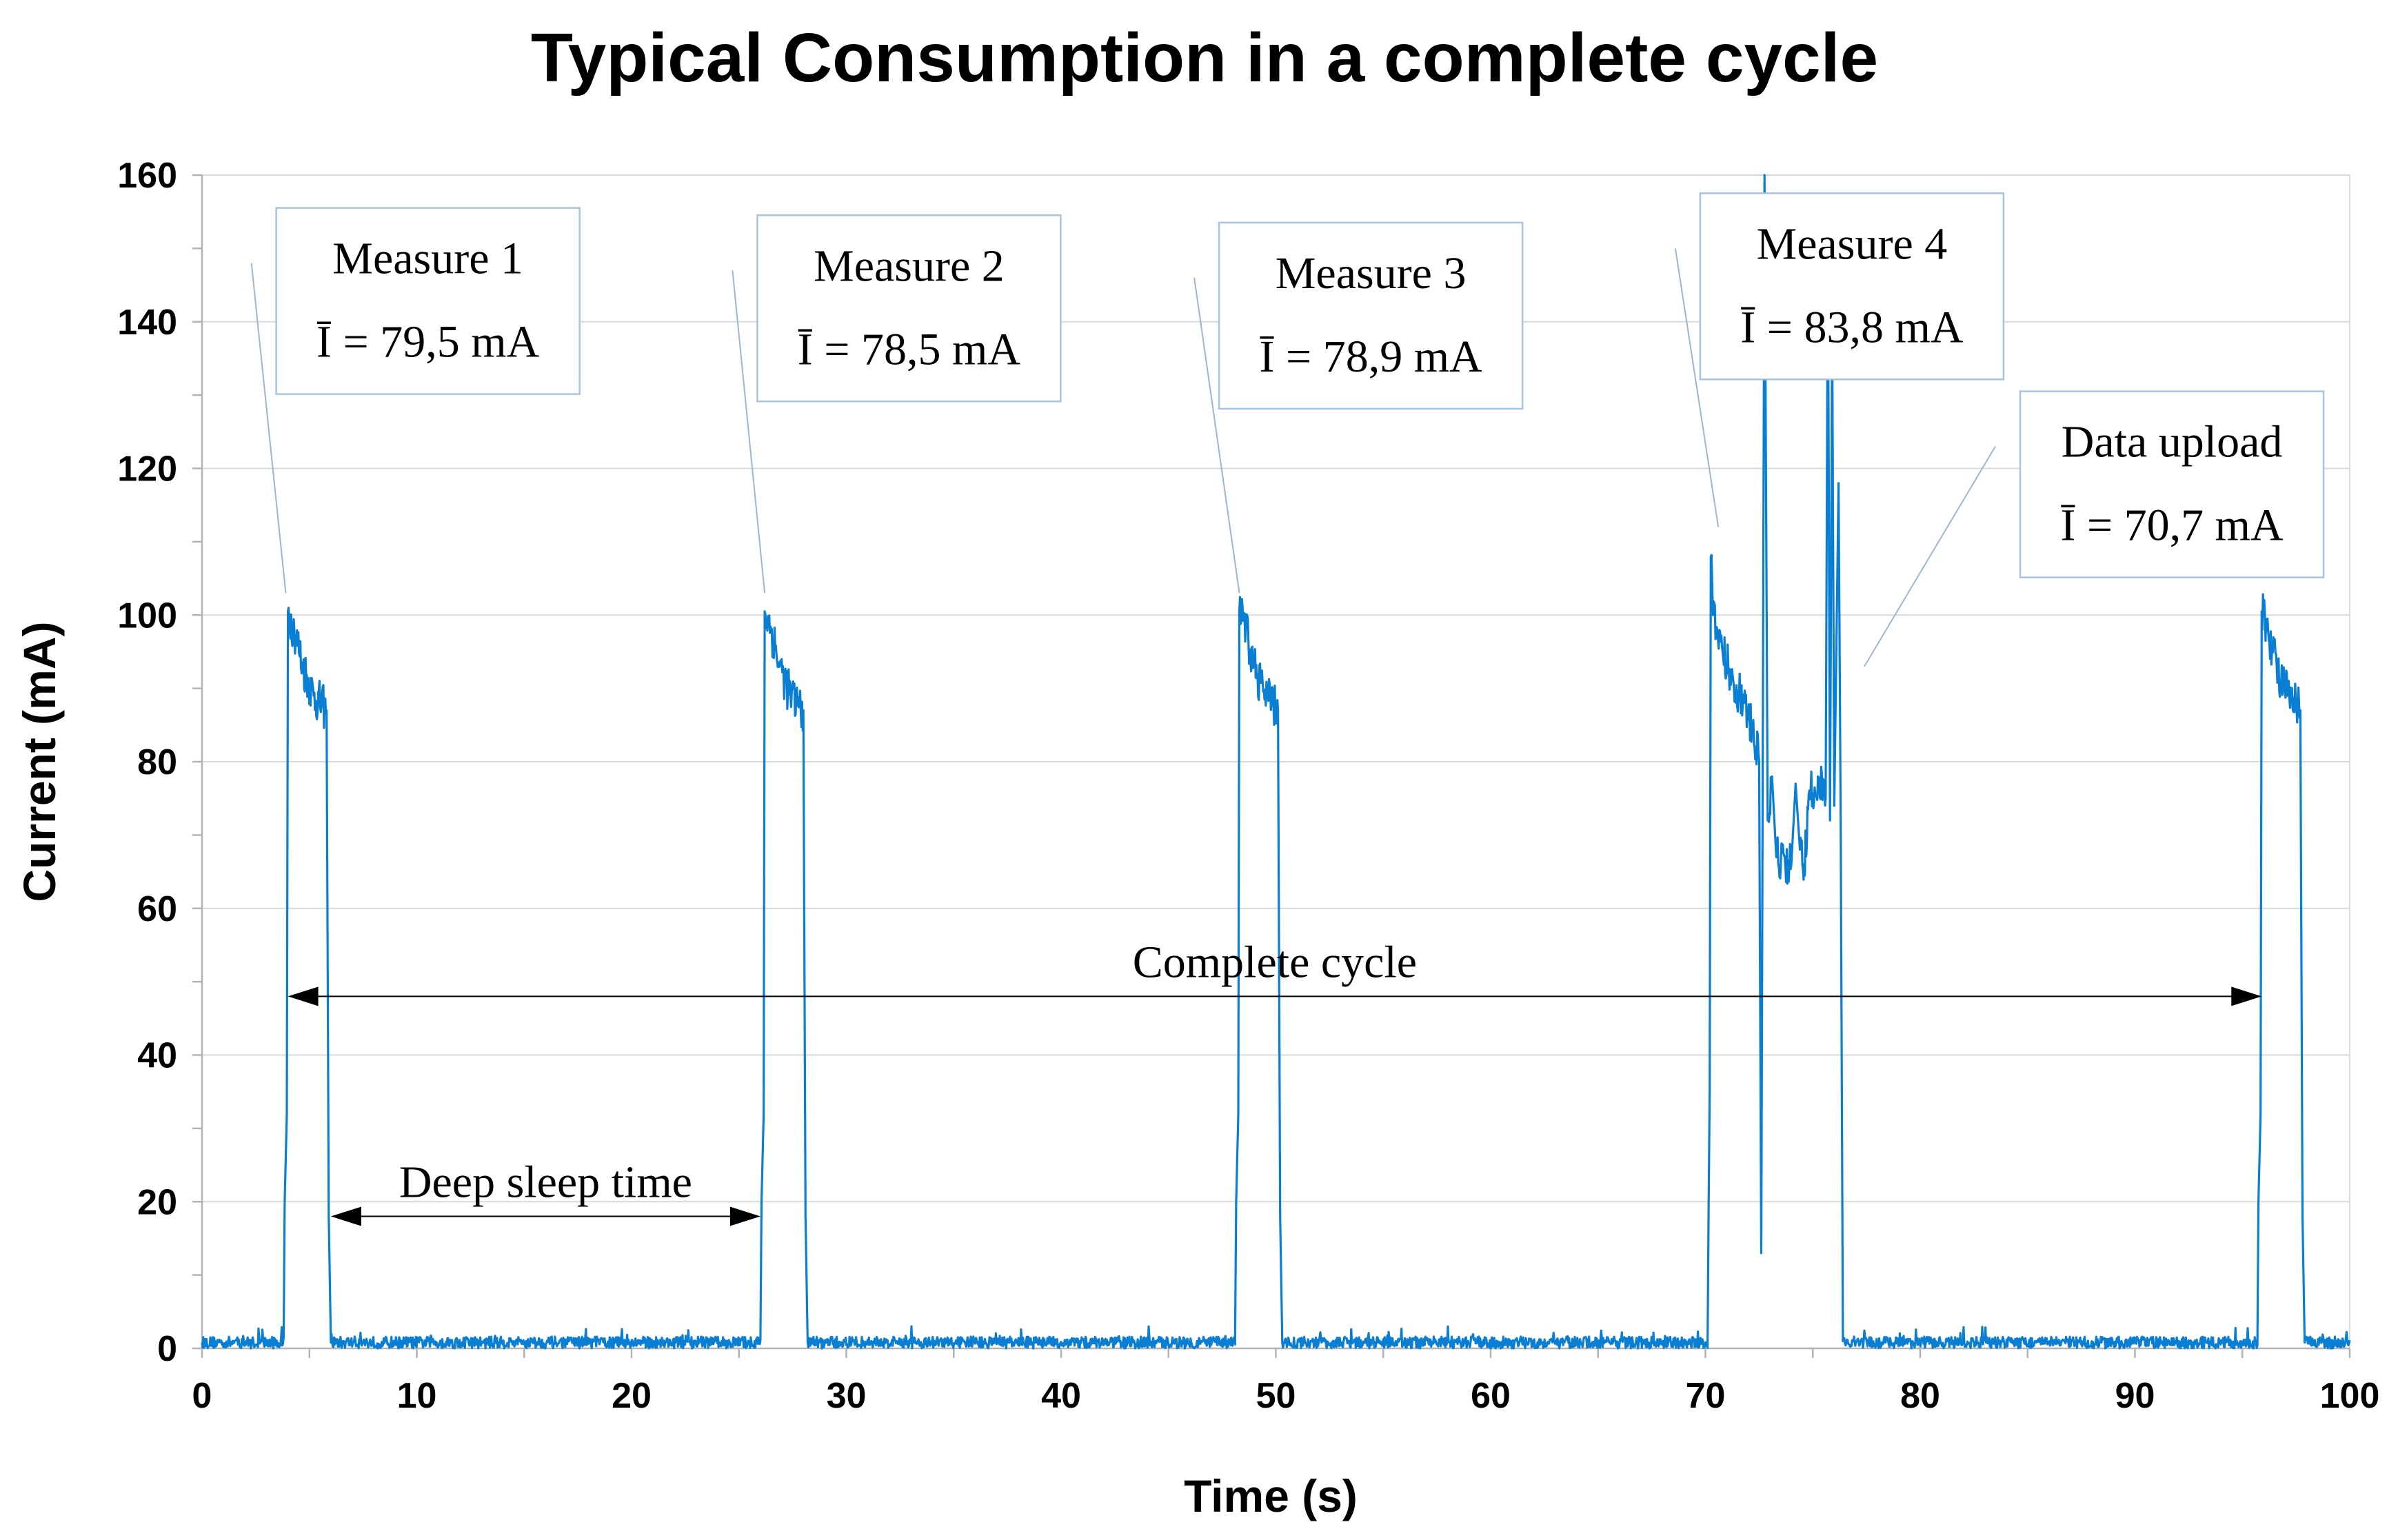 Image resolution: width=2398 pixels, height=1540 pixels. I want to click on data-upload-callout: Data upload Ī = 70,7 mA, so click(2172, 484).